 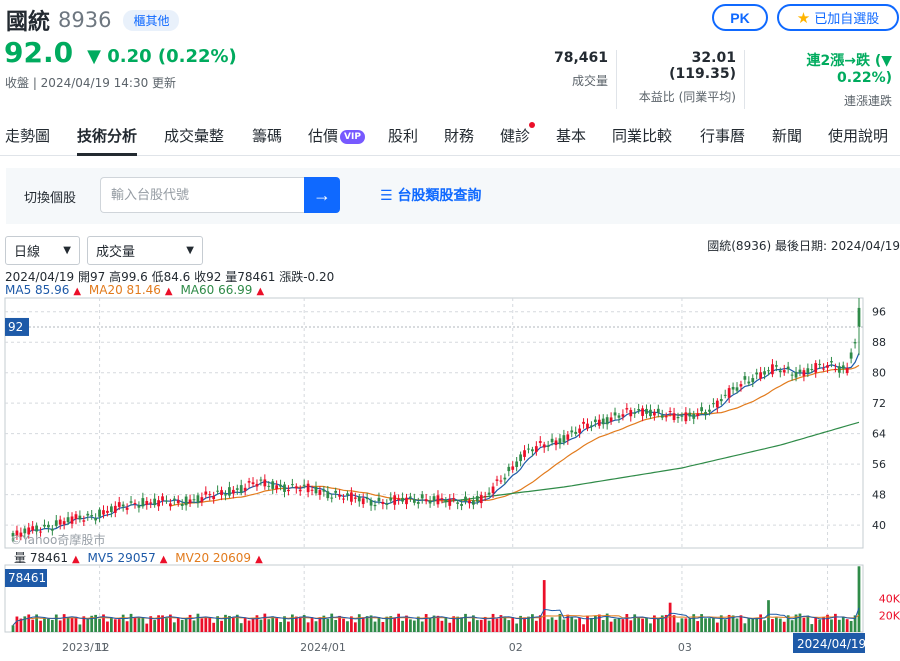 What do you see at coordinates (76, 559) in the screenshot?
I see `up-arrow-icon: ▲` at bounding box center [76, 559].